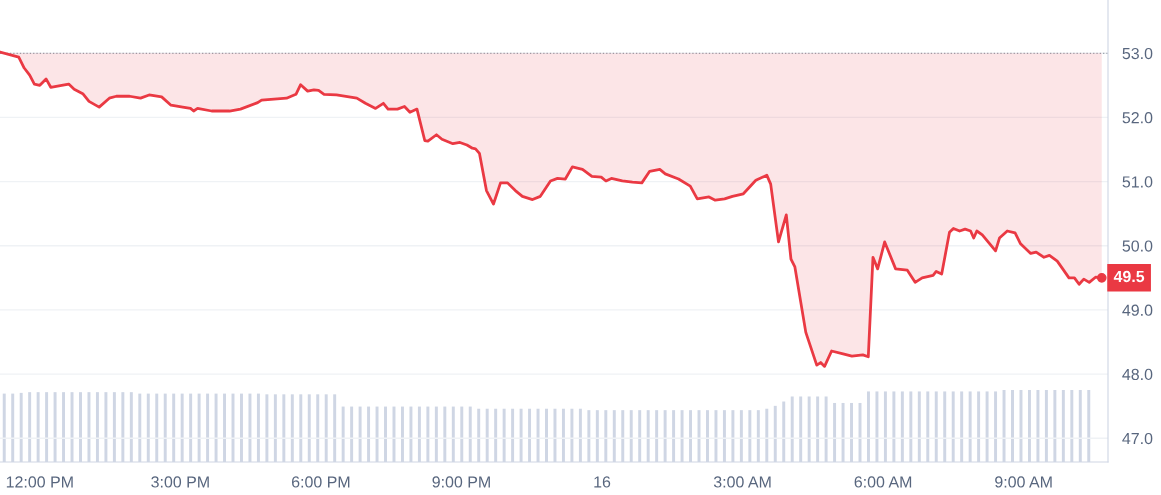  What do you see at coordinates (320, 482) in the screenshot?
I see `x-tick-label: 6:00 PM` at bounding box center [320, 482].